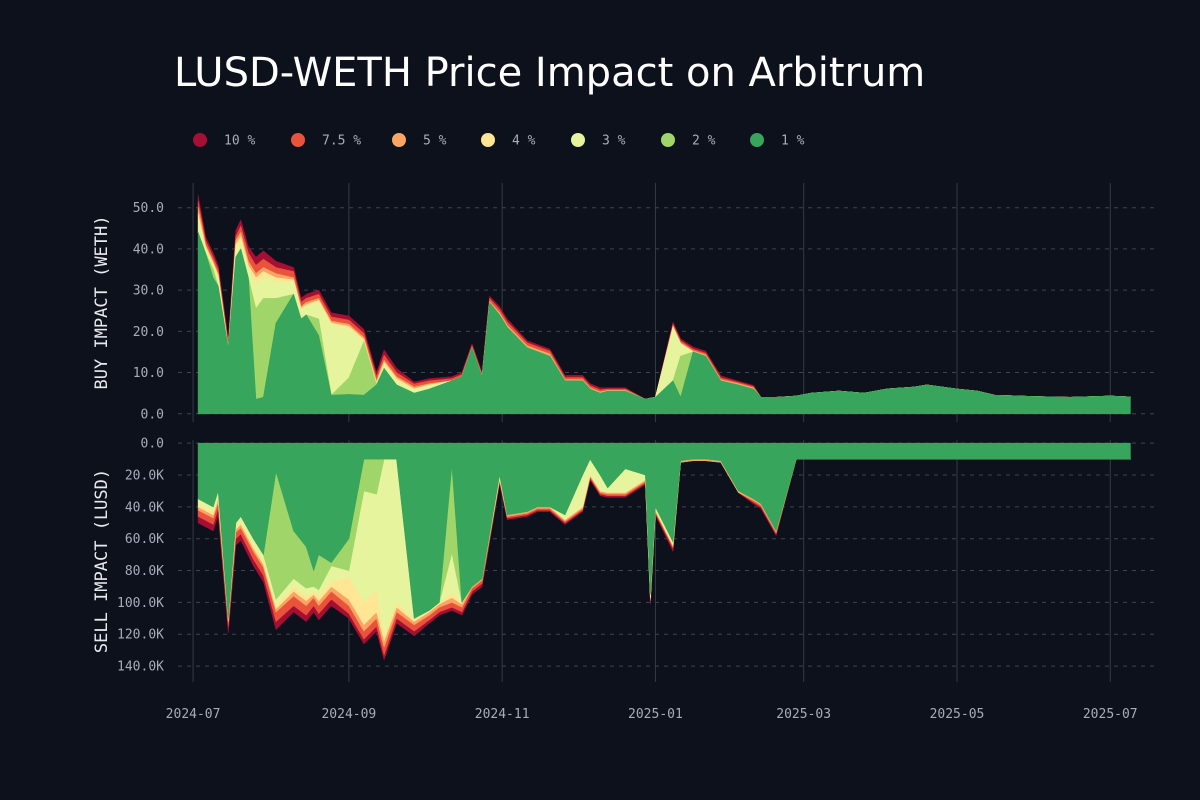 Image resolution: width=1200 pixels, height=800 pixels. Describe the element at coordinates (148, 332) in the screenshot. I see `y-tick-label: 20.0` at that location.